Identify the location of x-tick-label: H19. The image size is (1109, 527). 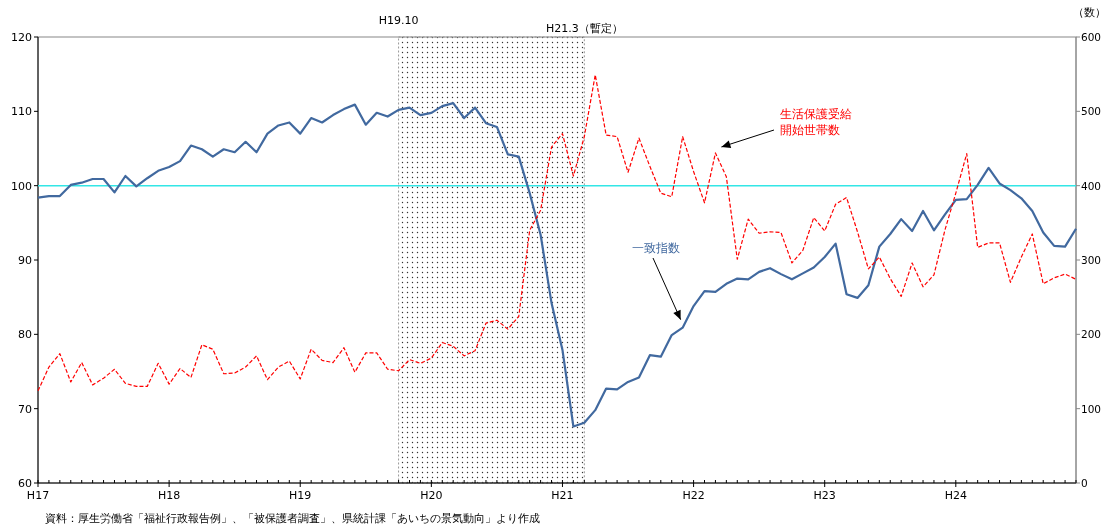
(300, 495).